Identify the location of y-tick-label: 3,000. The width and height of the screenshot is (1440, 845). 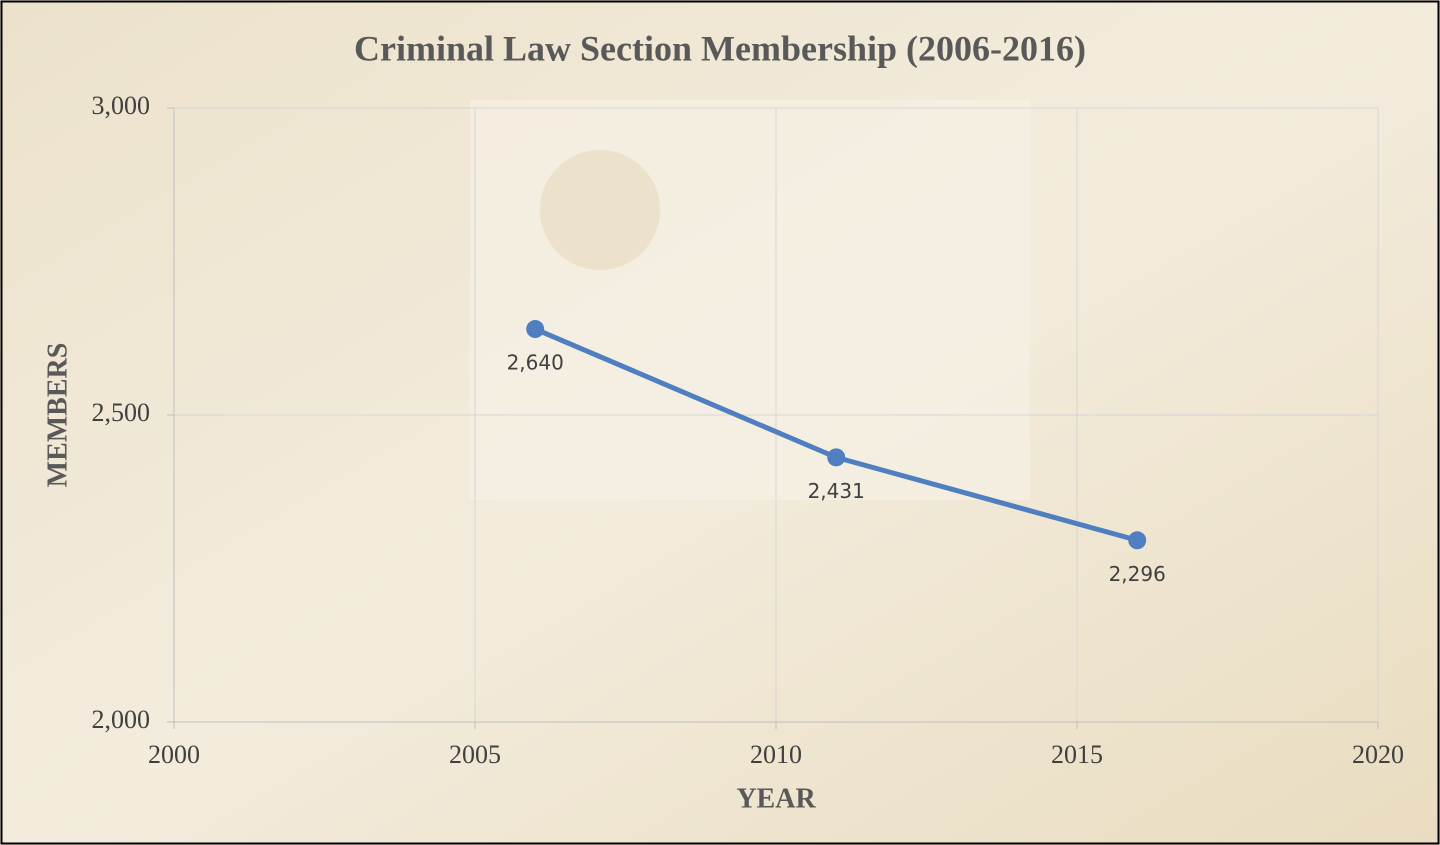
(121, 105).